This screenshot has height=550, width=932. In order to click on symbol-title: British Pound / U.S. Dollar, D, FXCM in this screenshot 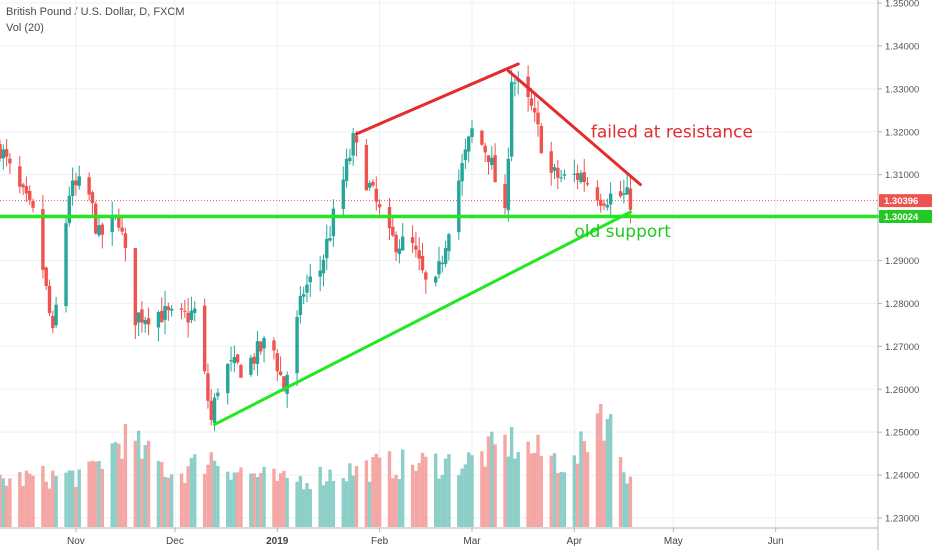, I will do `click(95, 12)`.